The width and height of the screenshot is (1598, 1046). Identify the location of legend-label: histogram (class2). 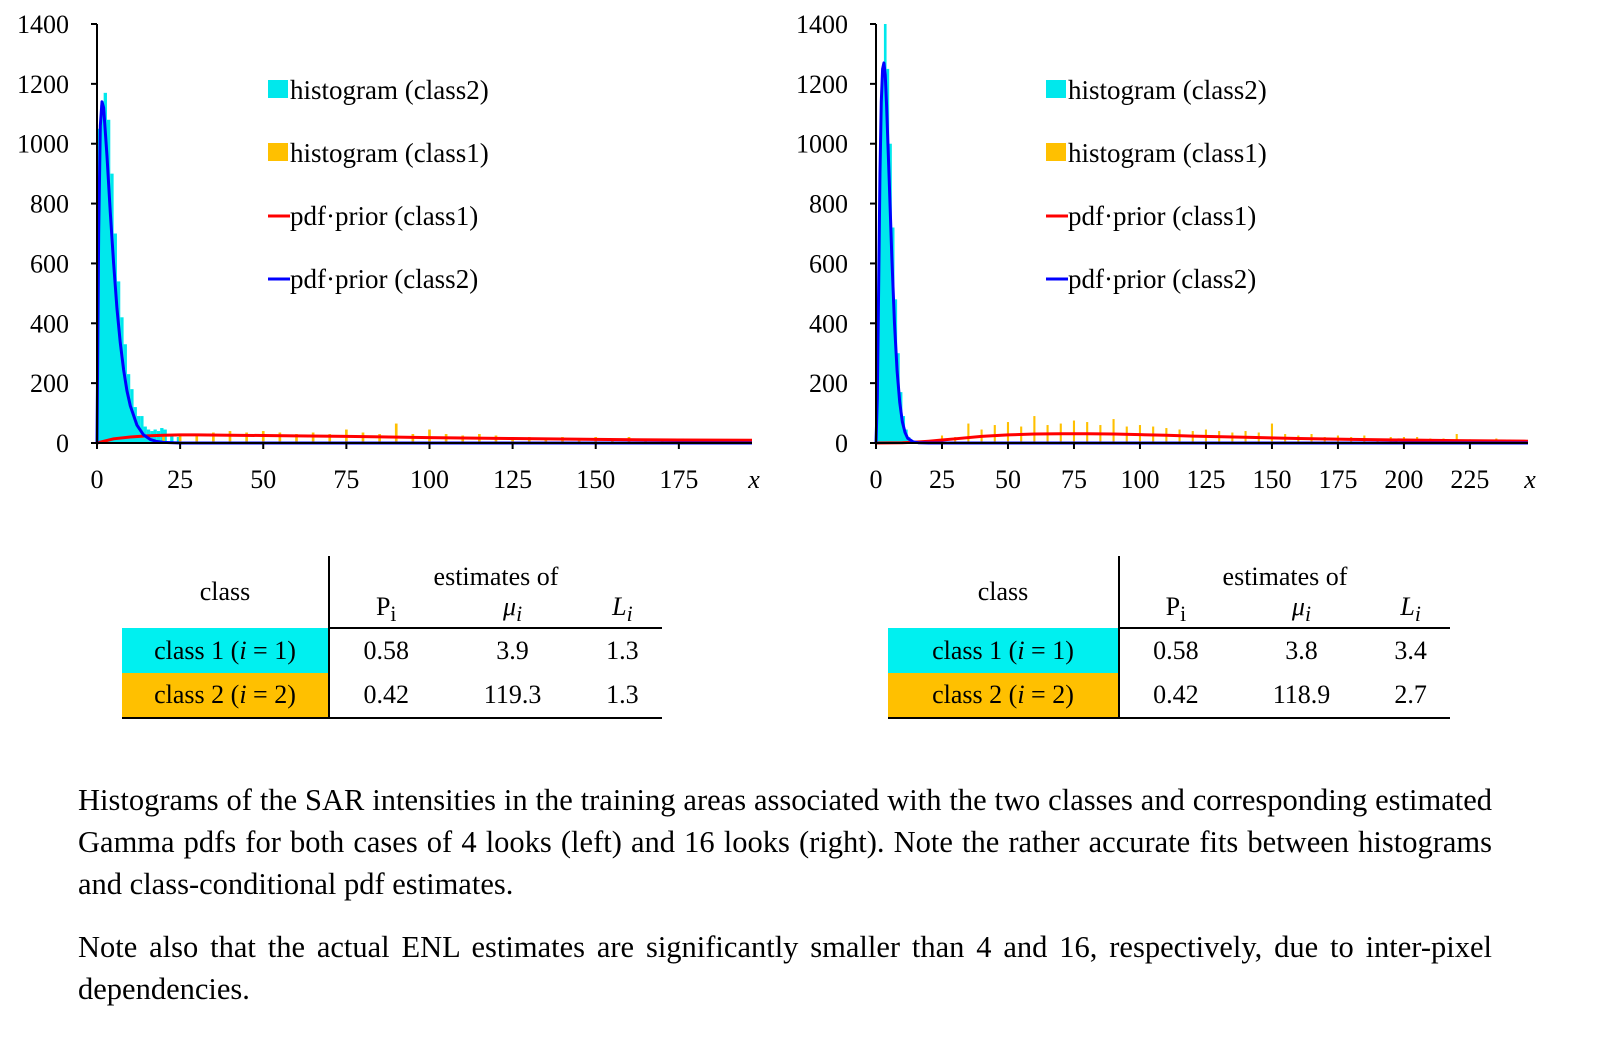
(389, 90).